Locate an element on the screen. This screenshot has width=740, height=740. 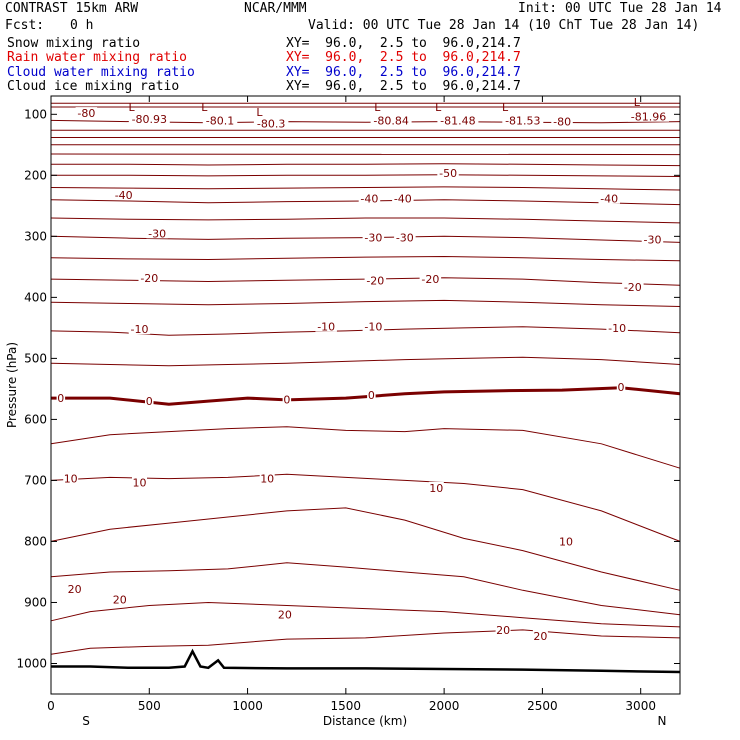
x-tick-label: 1500 is located at coordinates (346, 706).